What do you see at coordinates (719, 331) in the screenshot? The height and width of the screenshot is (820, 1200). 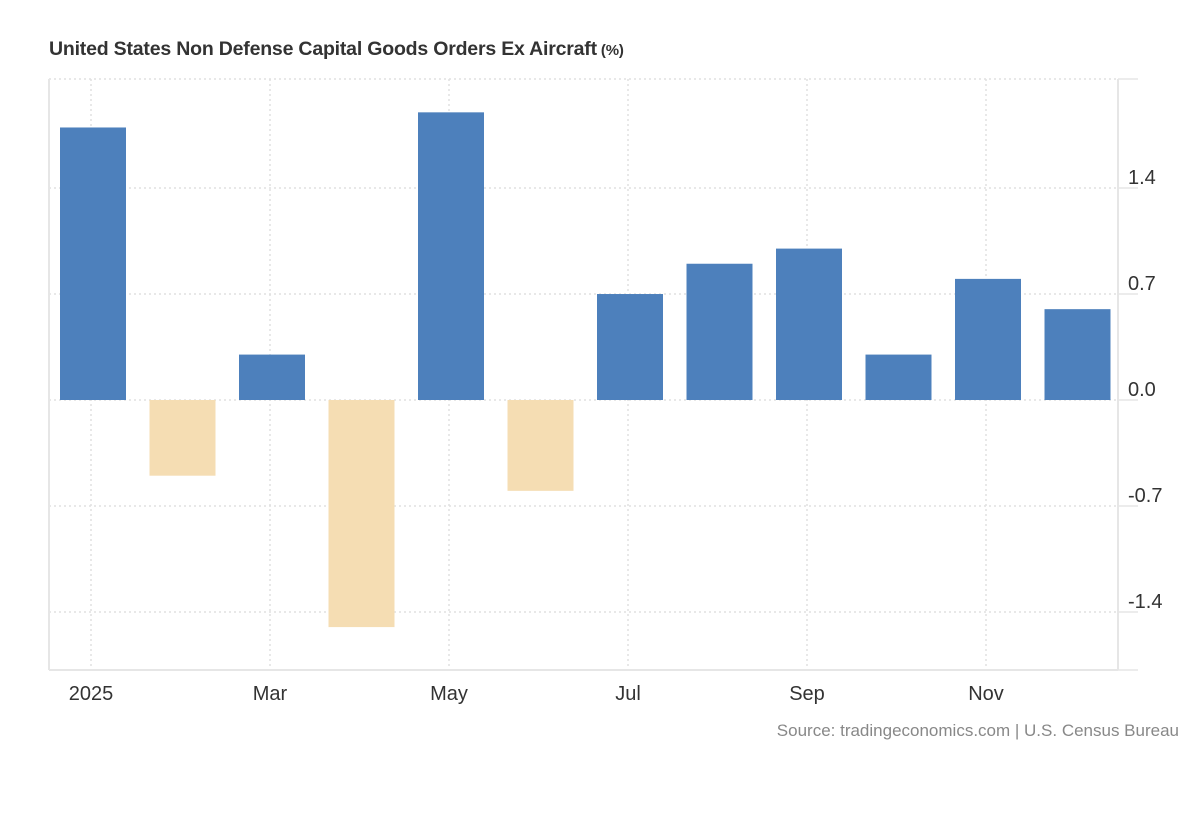 I see `bar-aug-2025` at bounding box center [719, 331].